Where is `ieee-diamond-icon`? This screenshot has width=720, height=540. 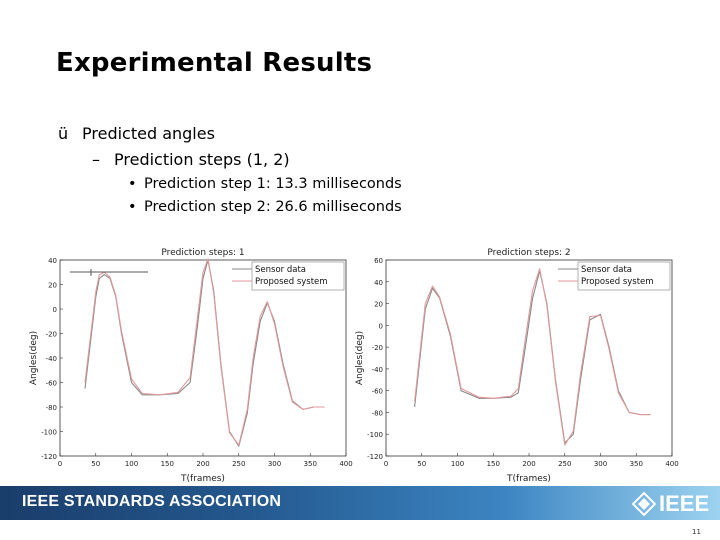
ieee-diamond-icon is located at coordinates (644, 504).